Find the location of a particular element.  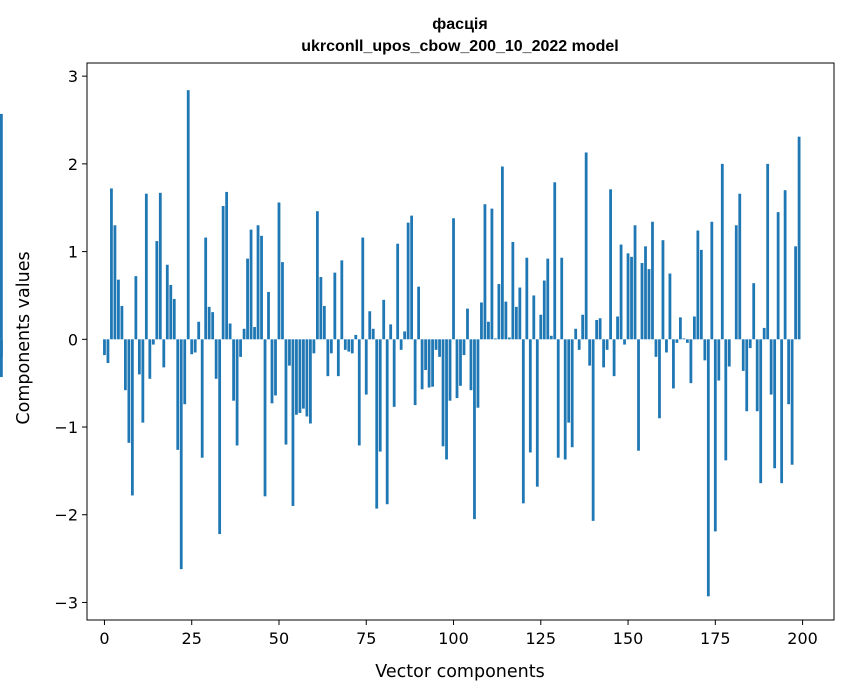

x-tick-label: 125 is located at coordinates (541, 638).